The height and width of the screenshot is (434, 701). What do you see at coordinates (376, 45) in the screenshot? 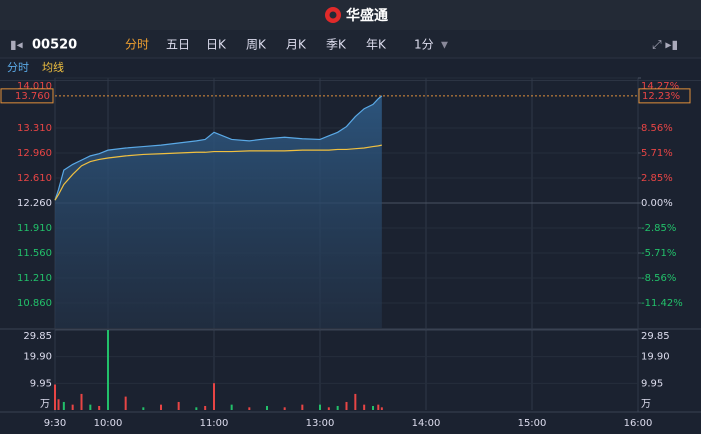
I see `tab: 年K` at bounding box center [376, 45].